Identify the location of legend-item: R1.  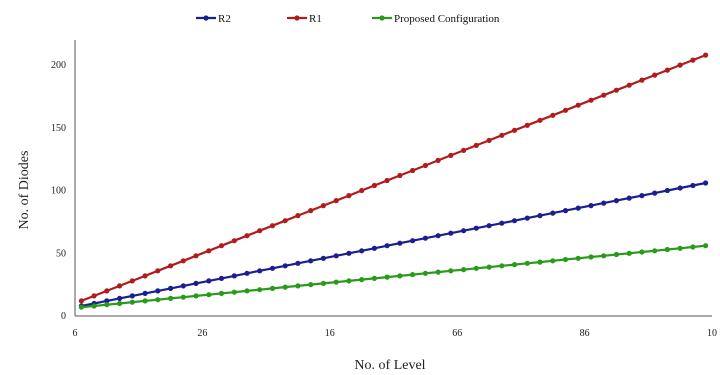
(304, 19).